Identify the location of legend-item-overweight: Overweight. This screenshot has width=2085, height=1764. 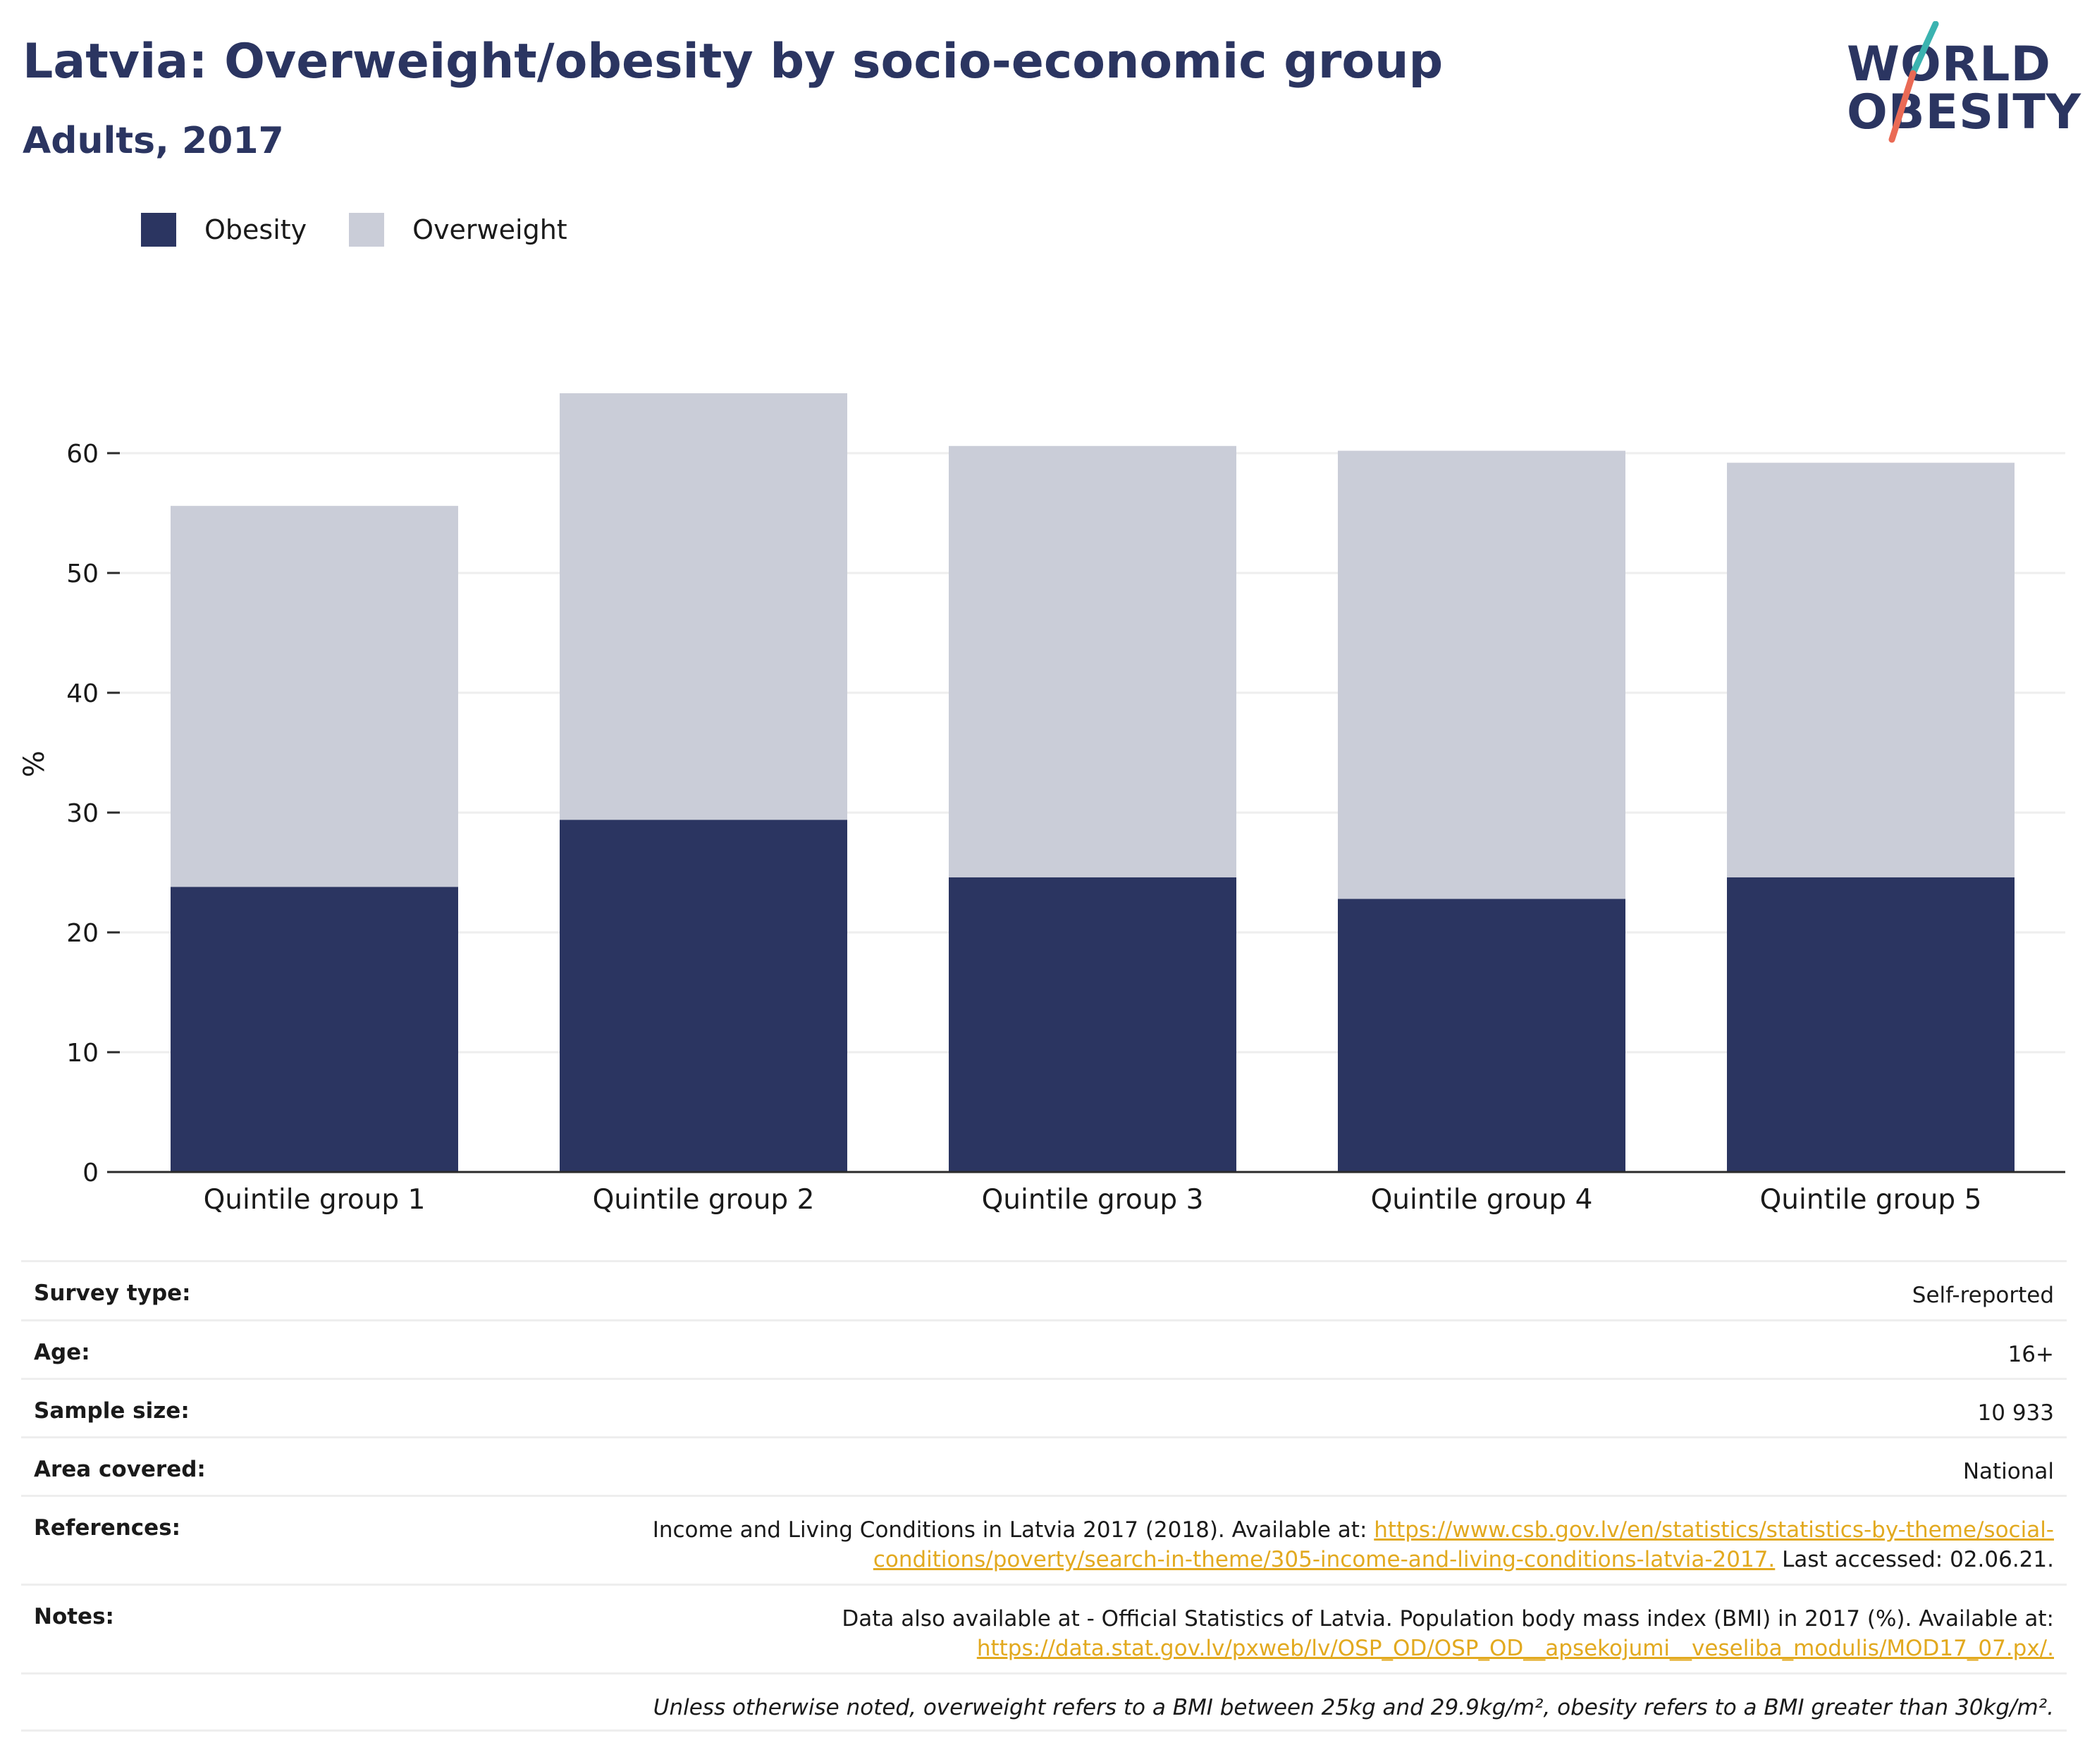
(458, 230).